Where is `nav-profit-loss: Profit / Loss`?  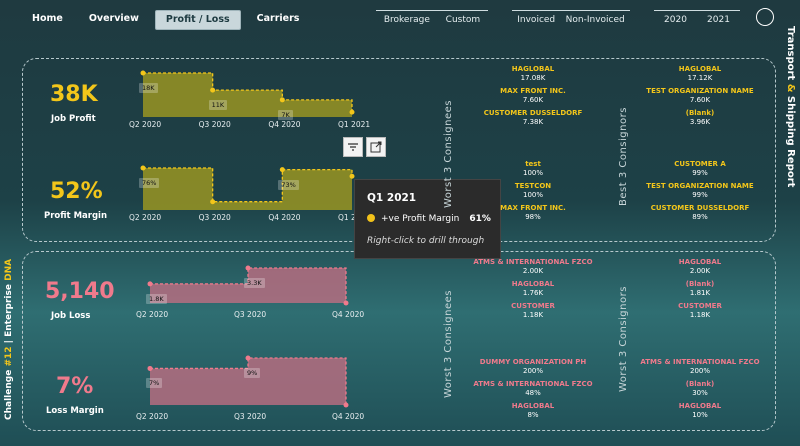 nav-profit-loss: Profit / Loss is located at coordinates (197, 20).